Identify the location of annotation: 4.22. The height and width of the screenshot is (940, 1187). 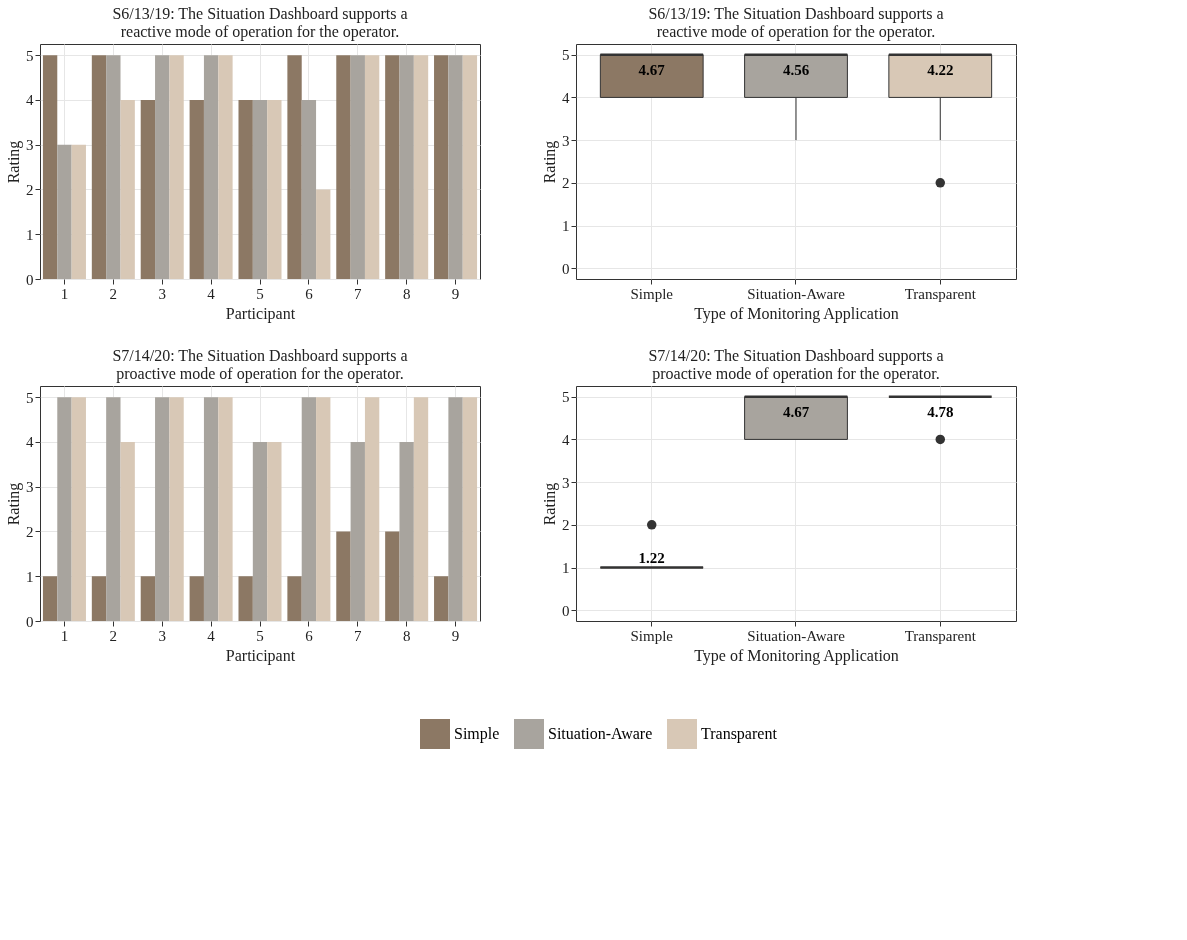
(940, 69).